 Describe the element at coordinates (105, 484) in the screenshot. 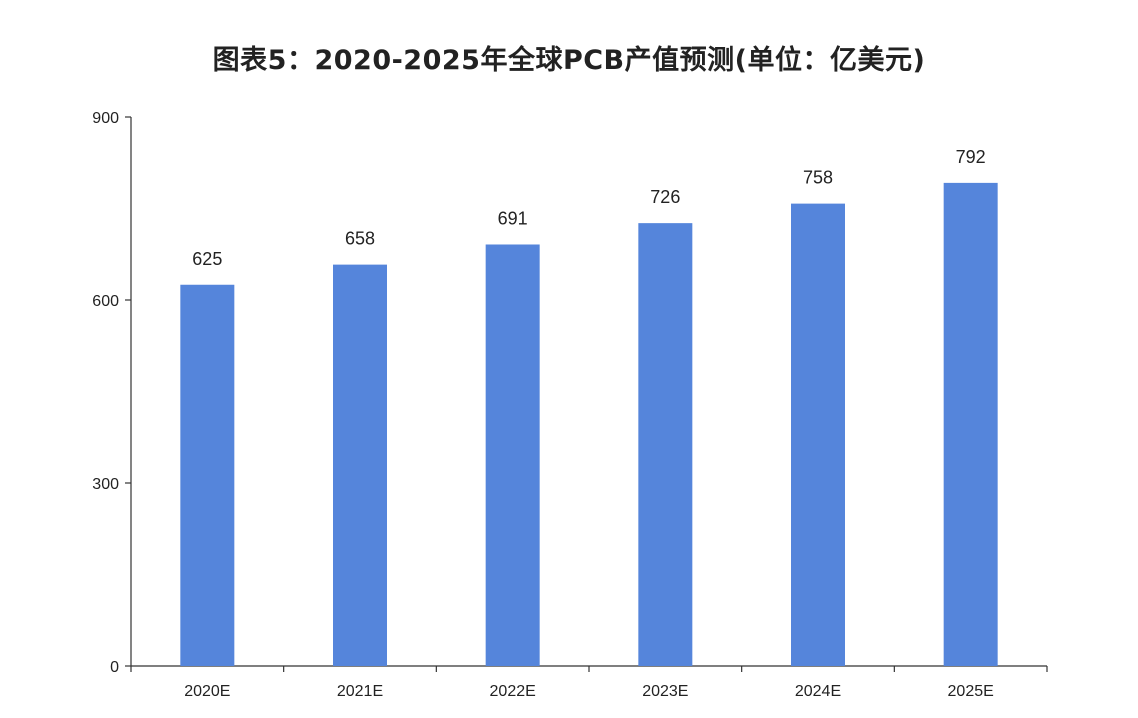

I see `y-tick-label: 300` at that location.